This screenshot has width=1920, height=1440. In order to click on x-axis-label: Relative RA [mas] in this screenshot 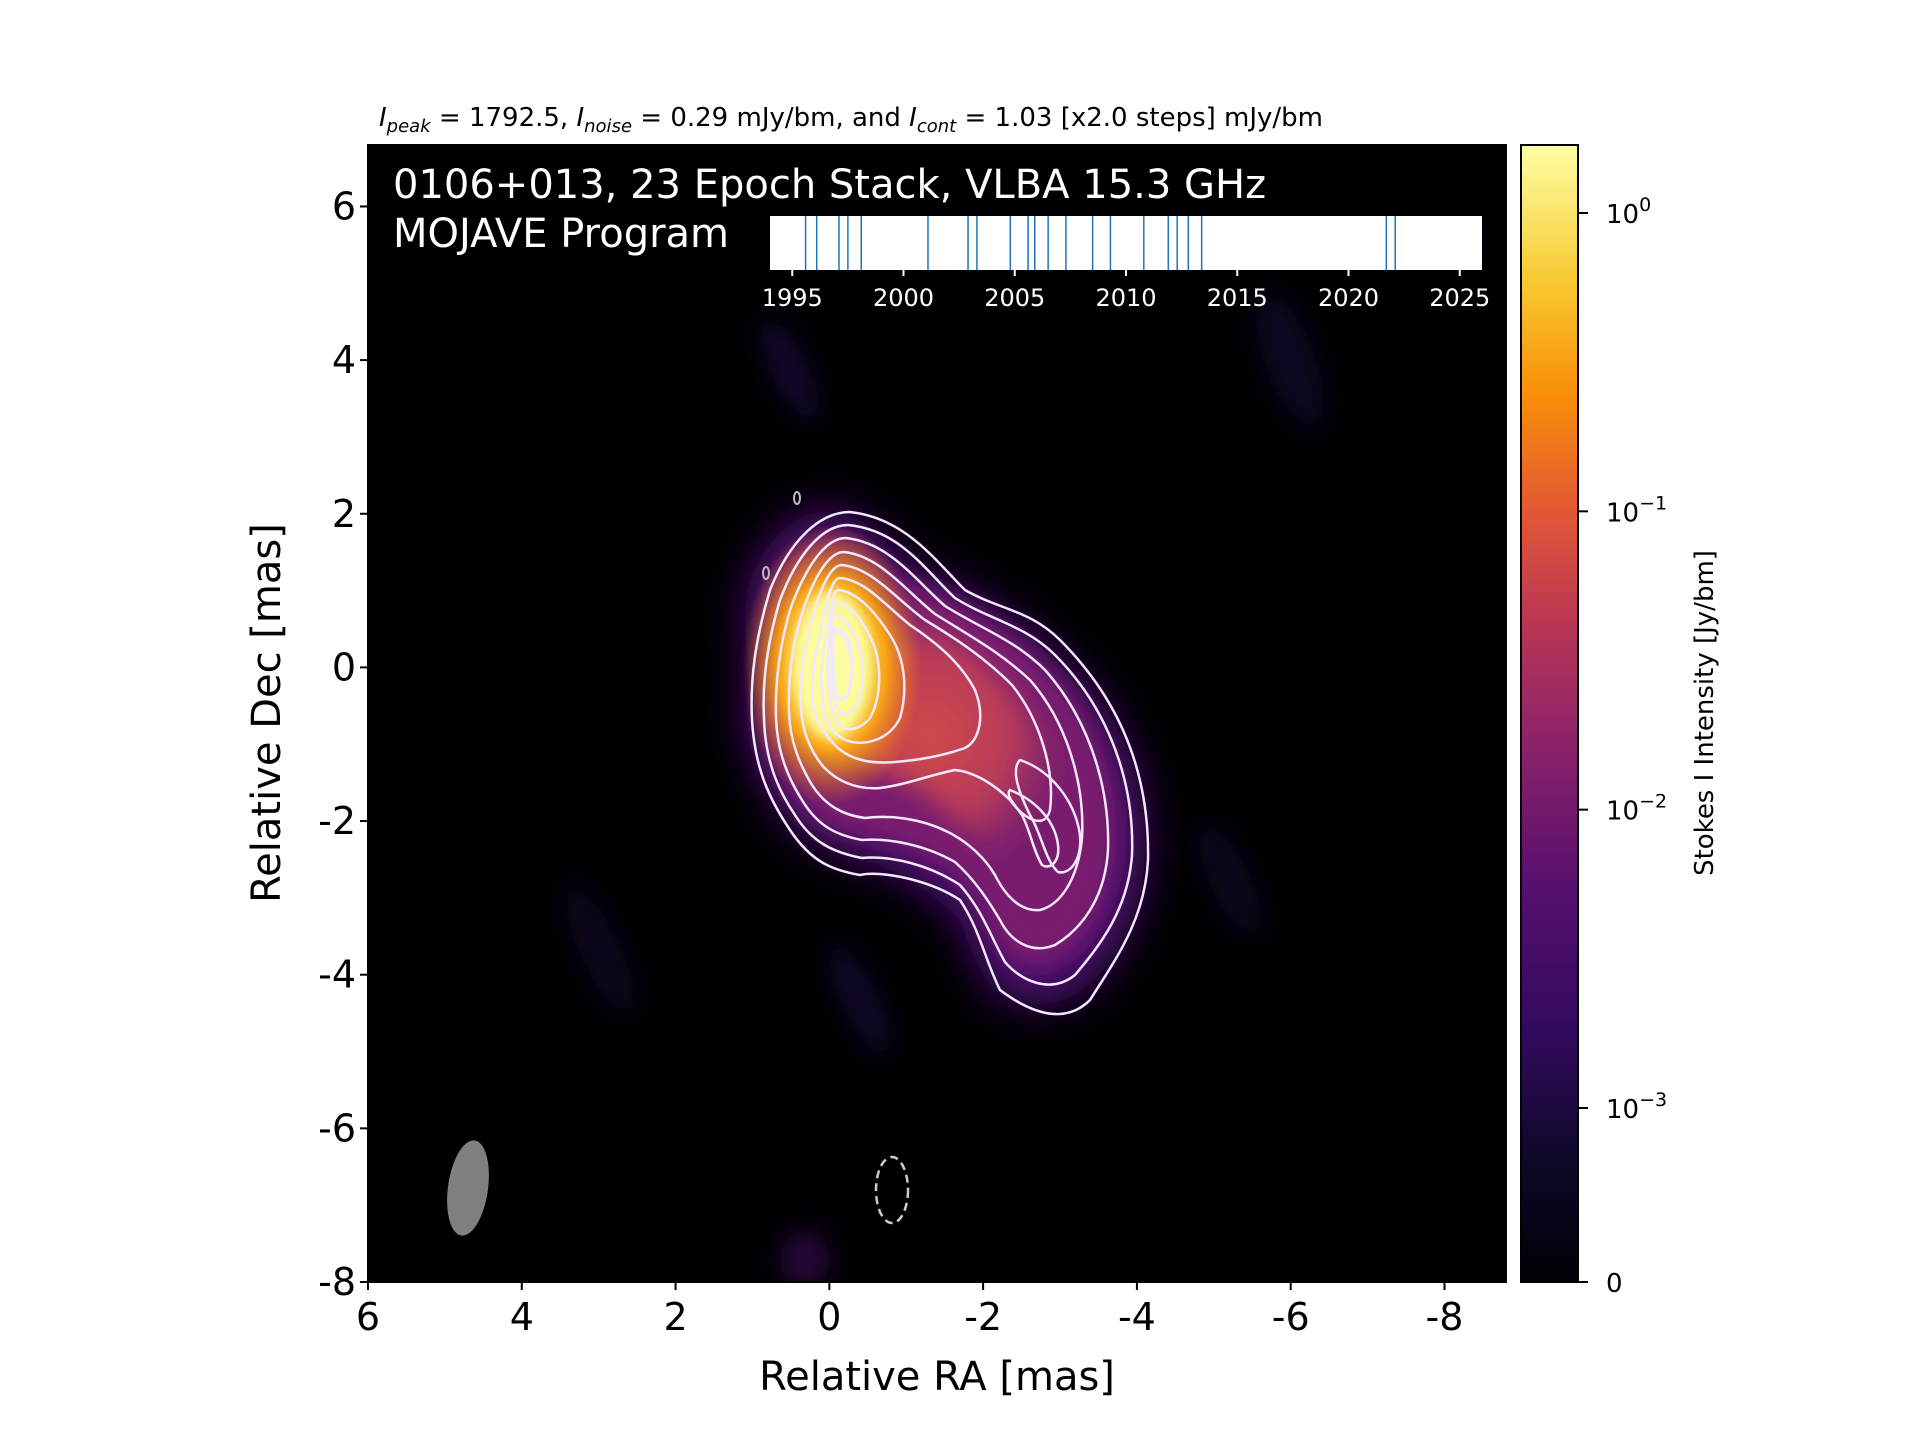, I will do `click(937, 1377)`.